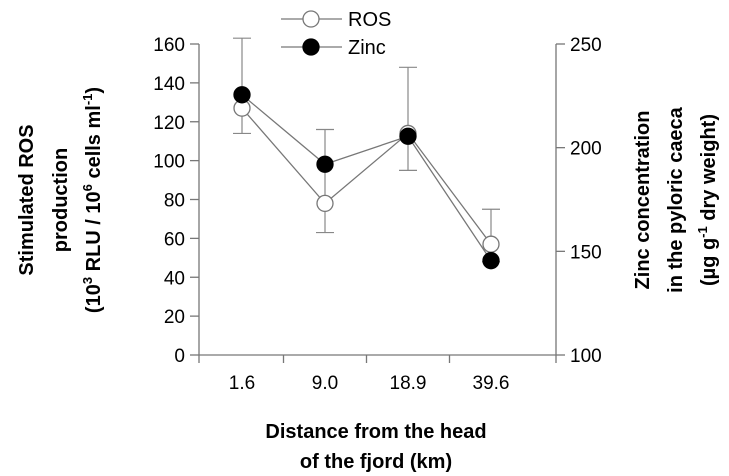 The height and width of the screenshot is (476, 729). Describe the element at coordinates (61, 200) in the screenshot. I see `left-y-axis-title: production` at that location.